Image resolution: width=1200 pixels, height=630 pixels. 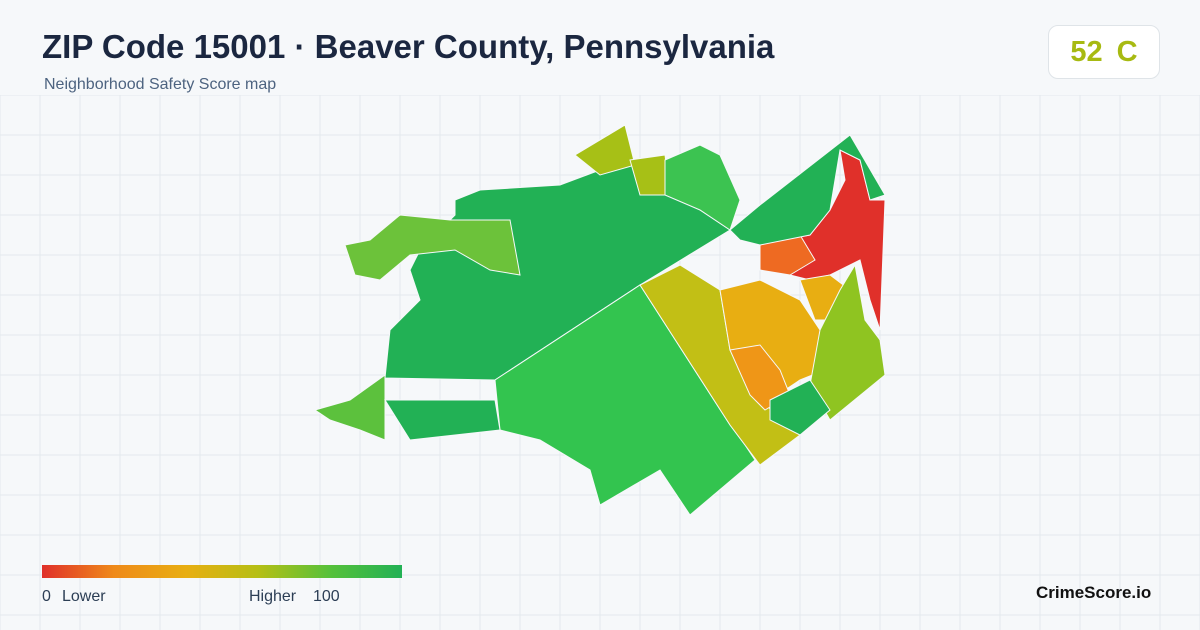 I want to click on legend-gradient, so click(x=222, y=571).